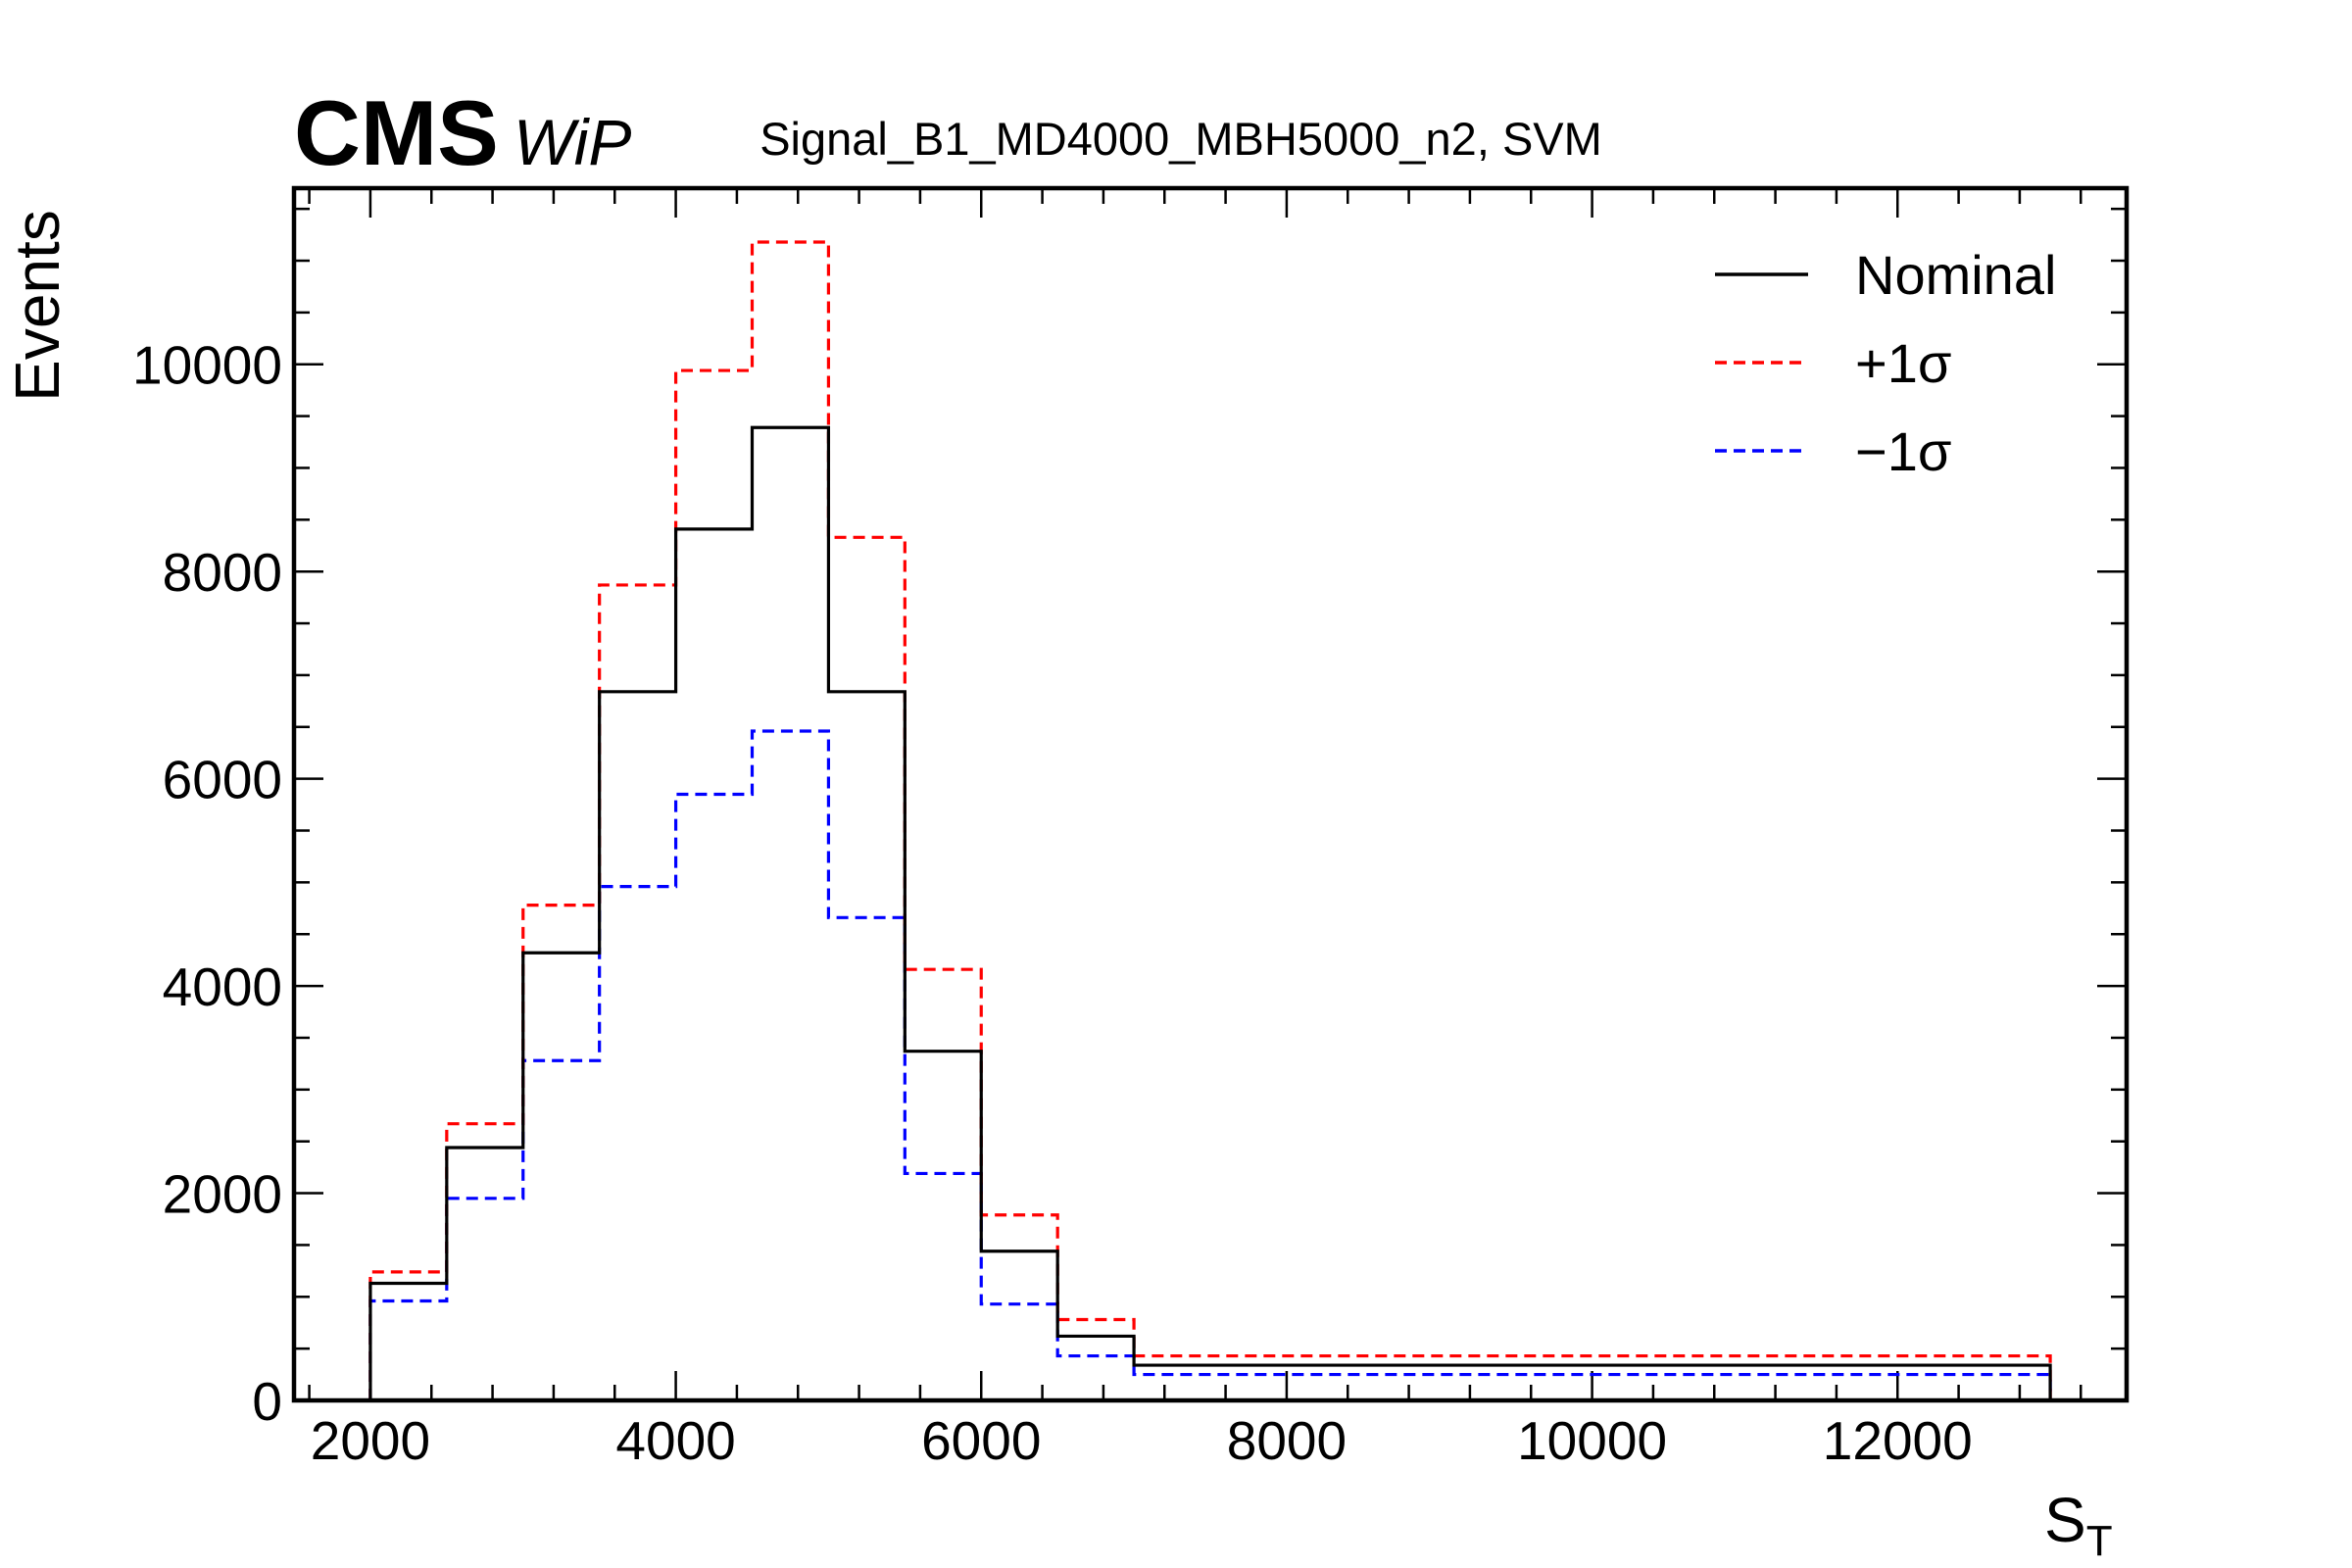 The image size is (2352, 1568). I want to click on wip-label: WiP, so click(572, 142).